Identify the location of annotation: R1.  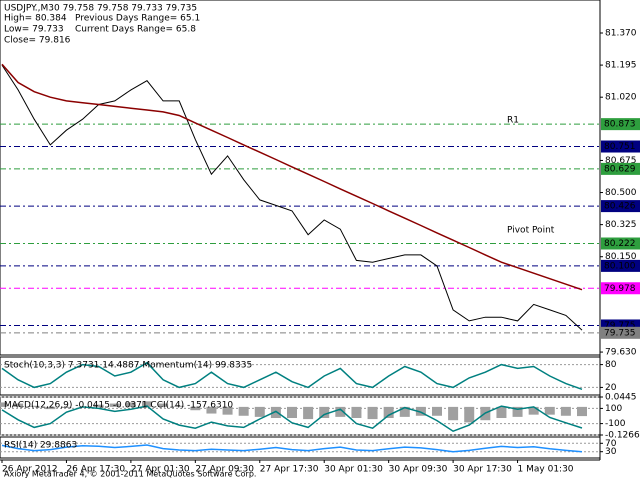
(513, 121).